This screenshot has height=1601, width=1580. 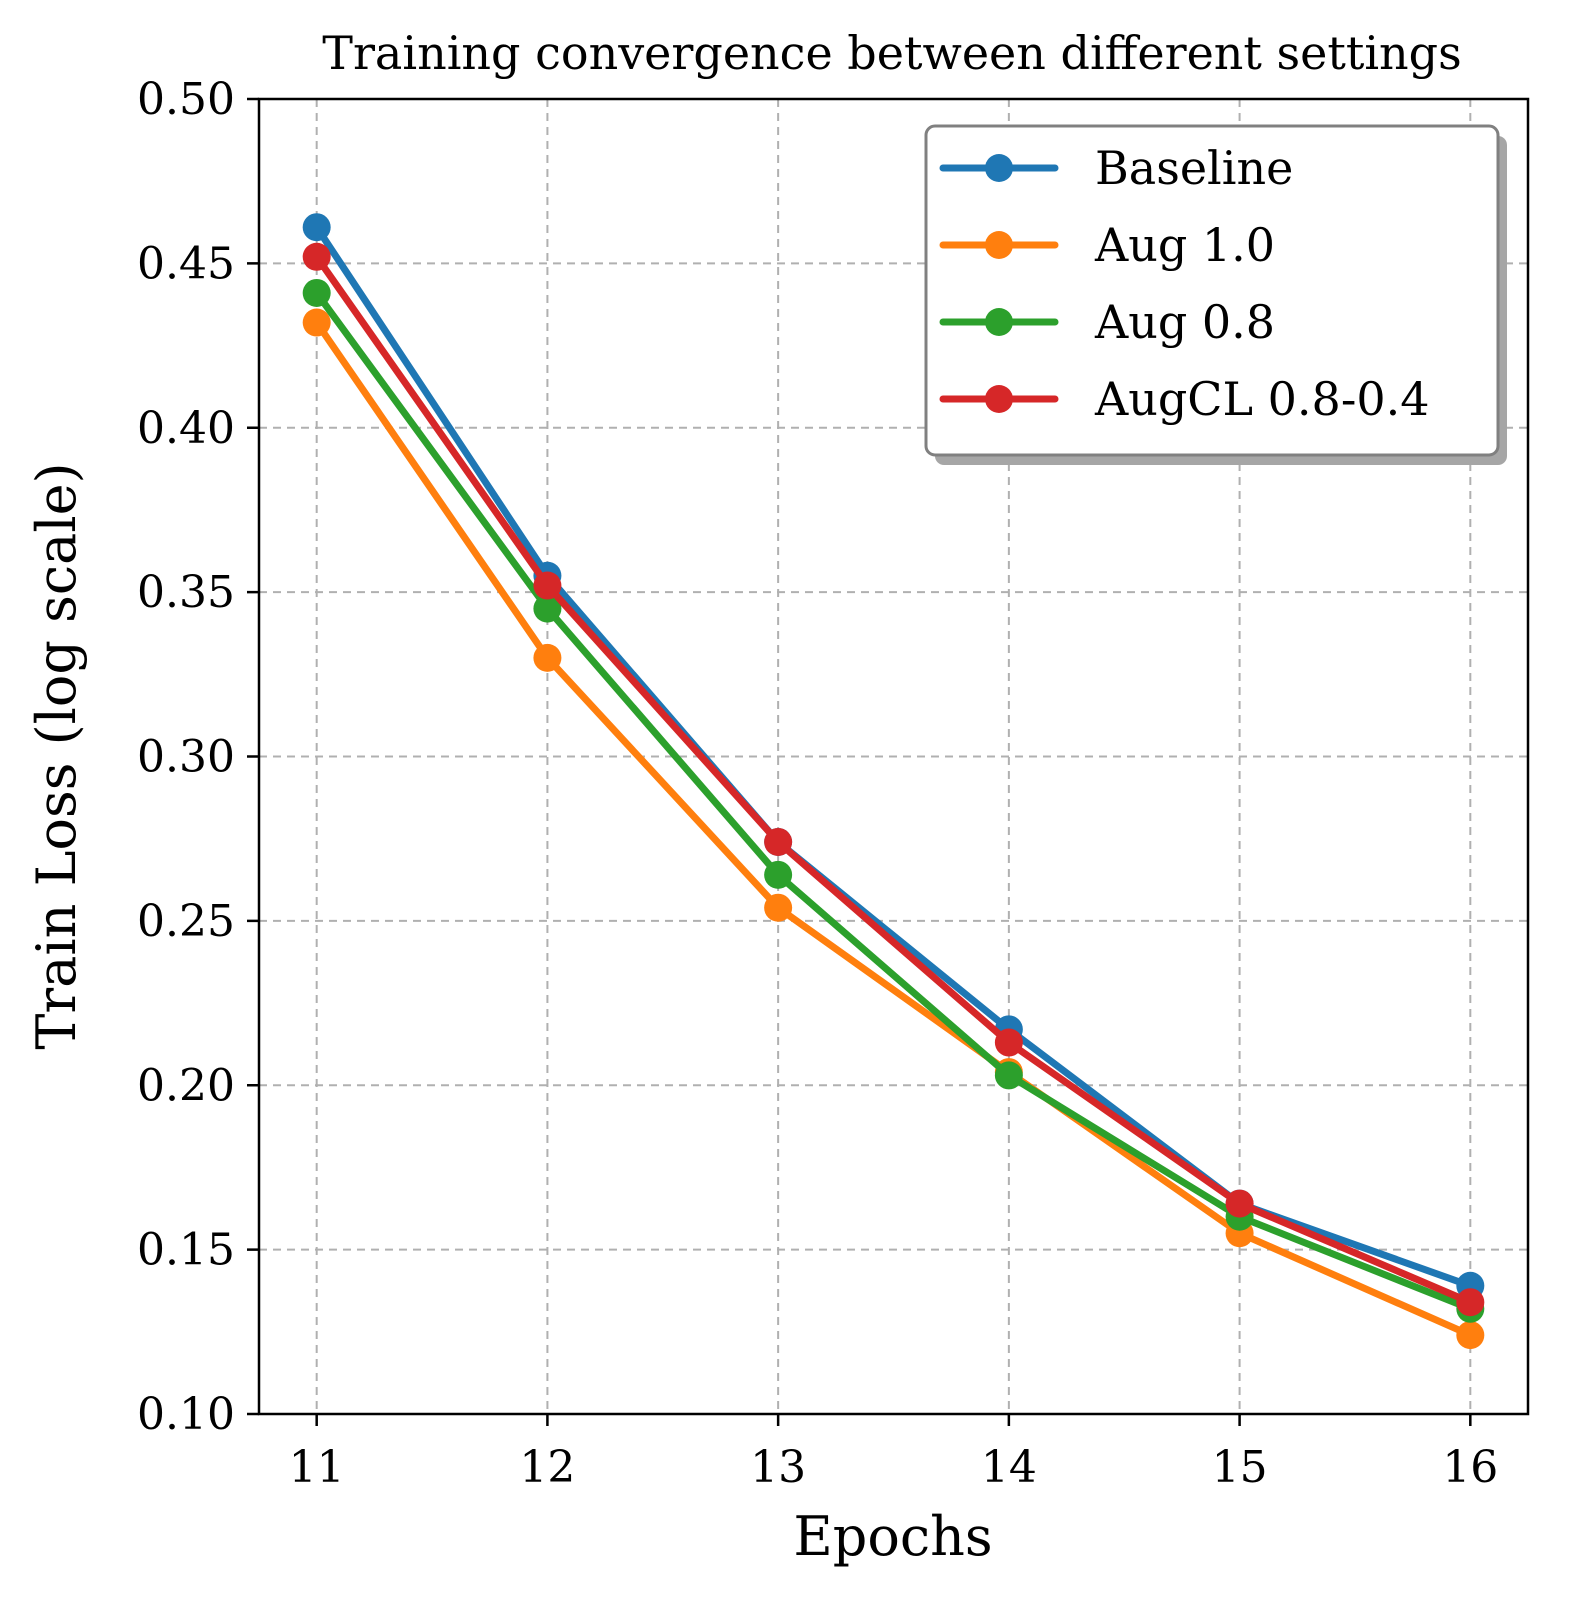 What do you see at coordinates (778, 1467) in the screenshot?
I see `x-tick-label: 13` at bounding box center [778, 1467].